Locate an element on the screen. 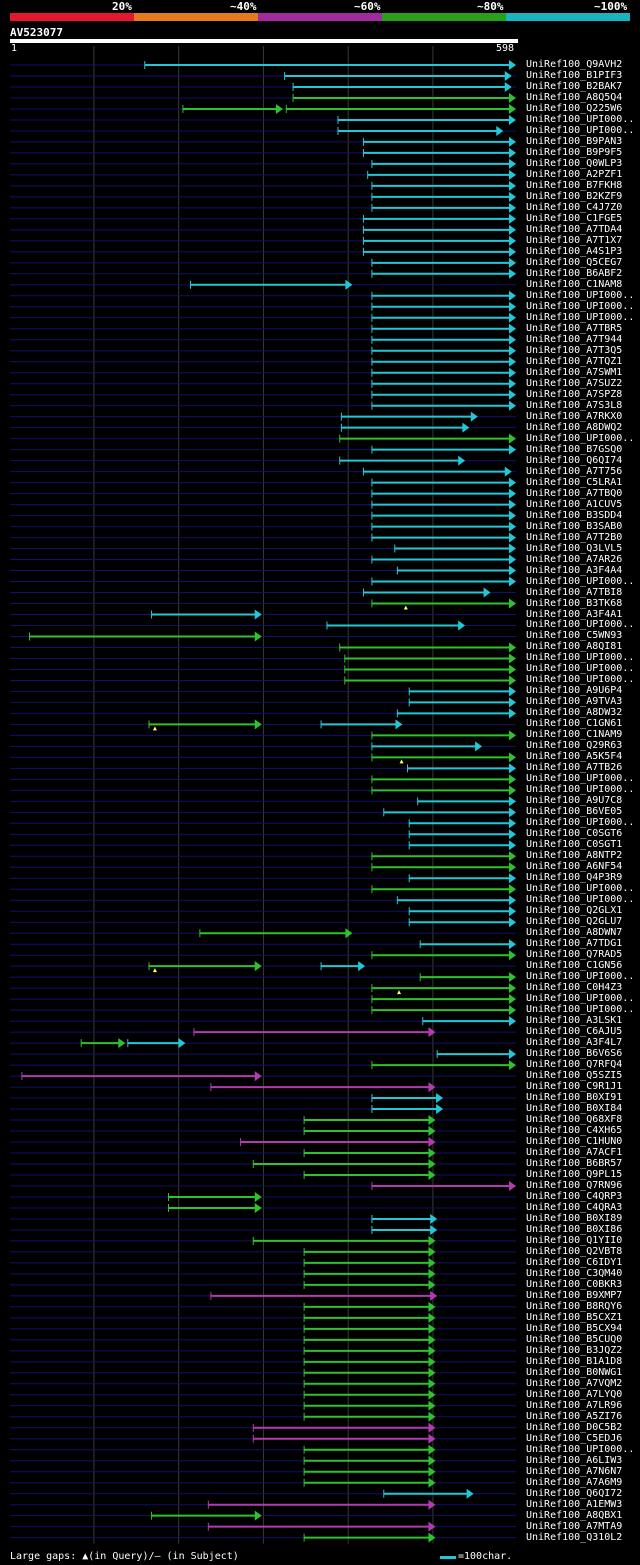 The height and width of the screenshot is (1565, 640). hit-label: UniRef100_Q7RN96 is located at coordinates (574, 1185).